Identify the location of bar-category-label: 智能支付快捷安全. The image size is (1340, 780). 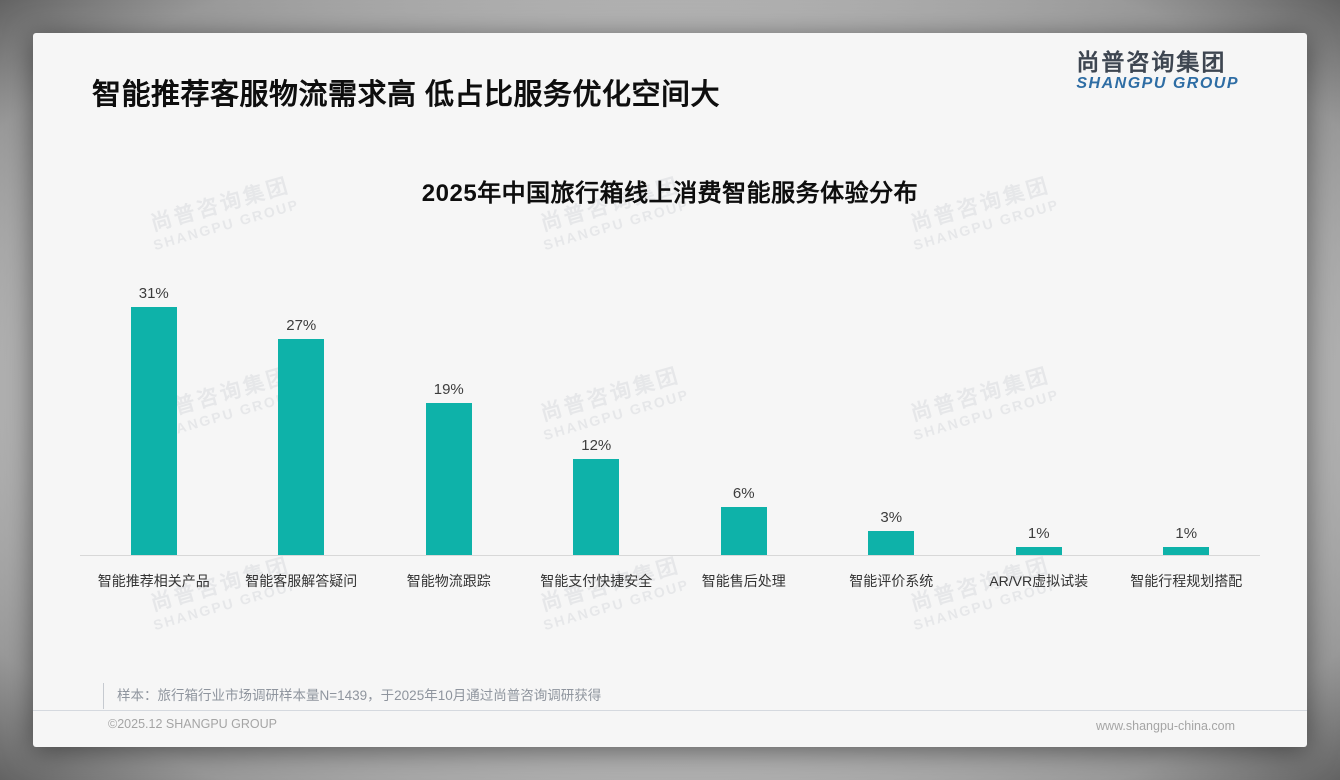
(596, 581).